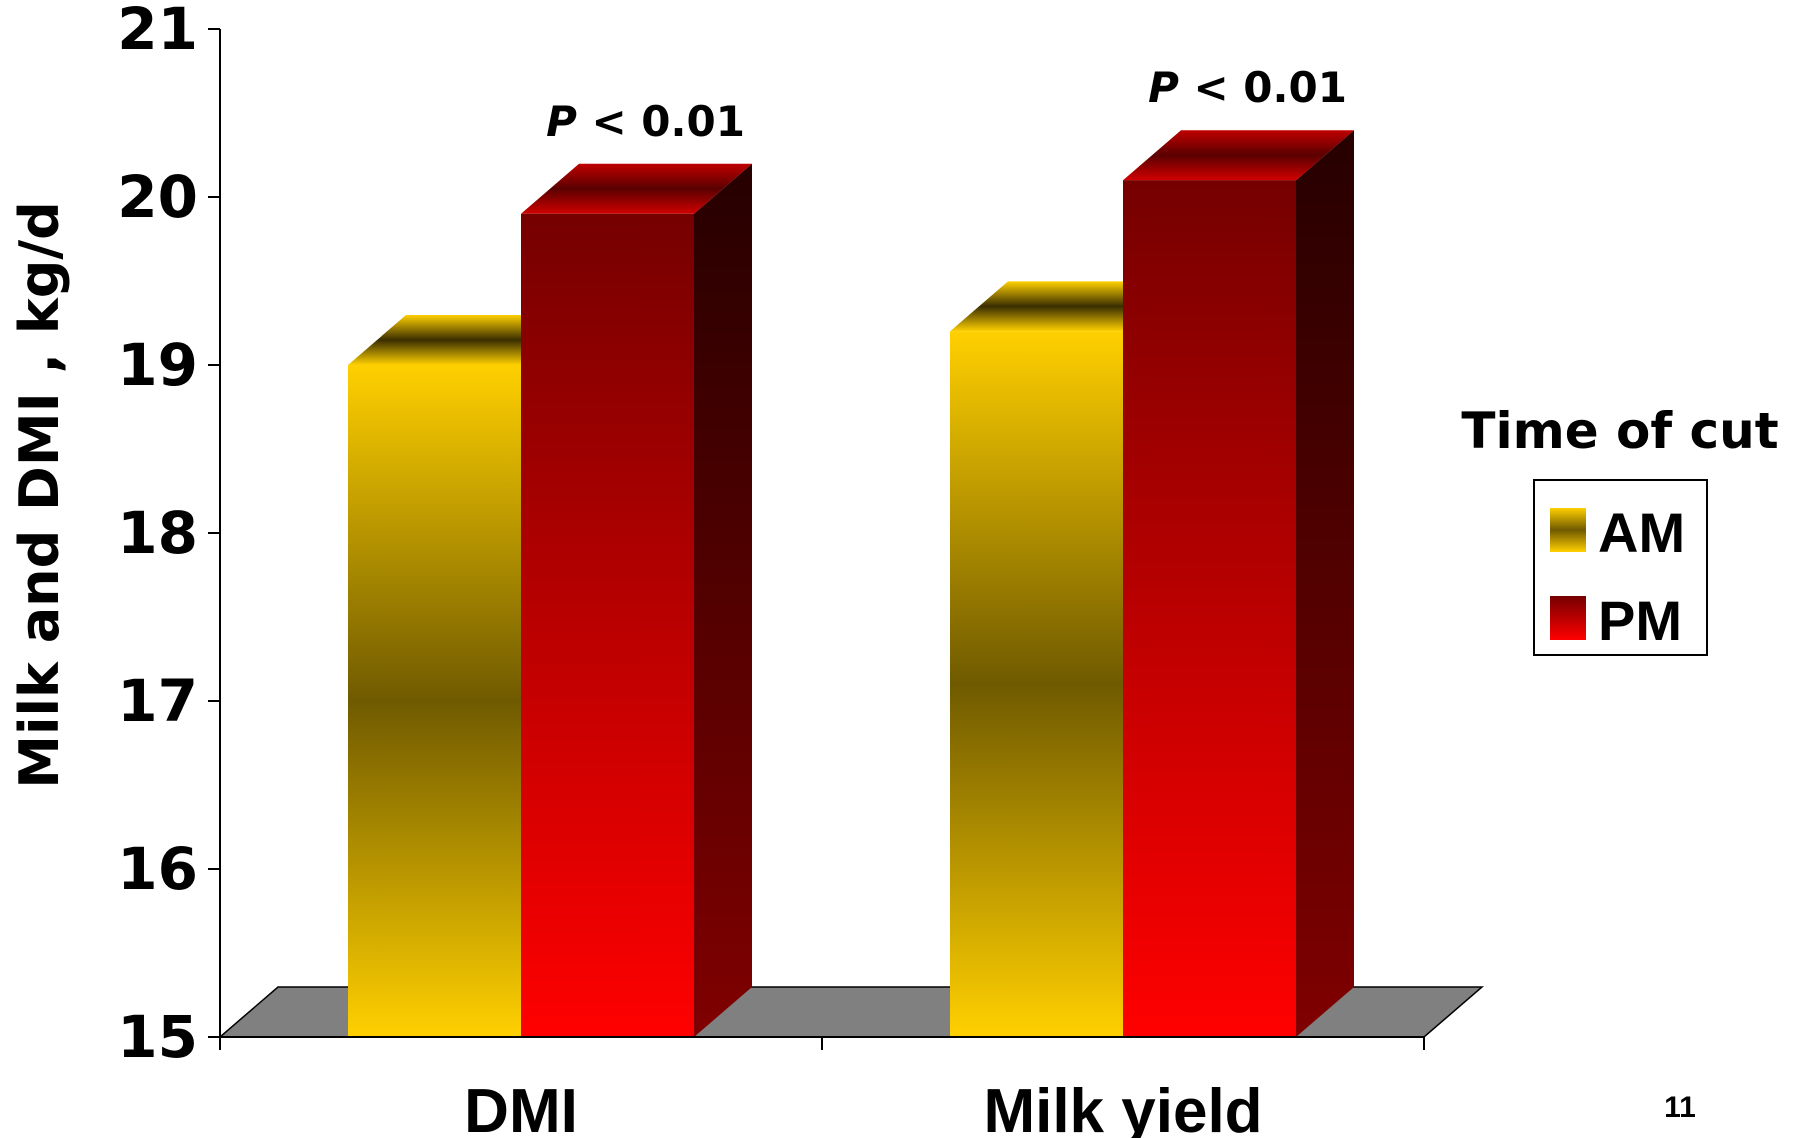 Image resolution: width=1799 pixels, height=1138 pixels. What do you see at coordinates (521, 1107) in the screenshot?
I see `x-category-label: DMI` at bounding box center [521, 1107].